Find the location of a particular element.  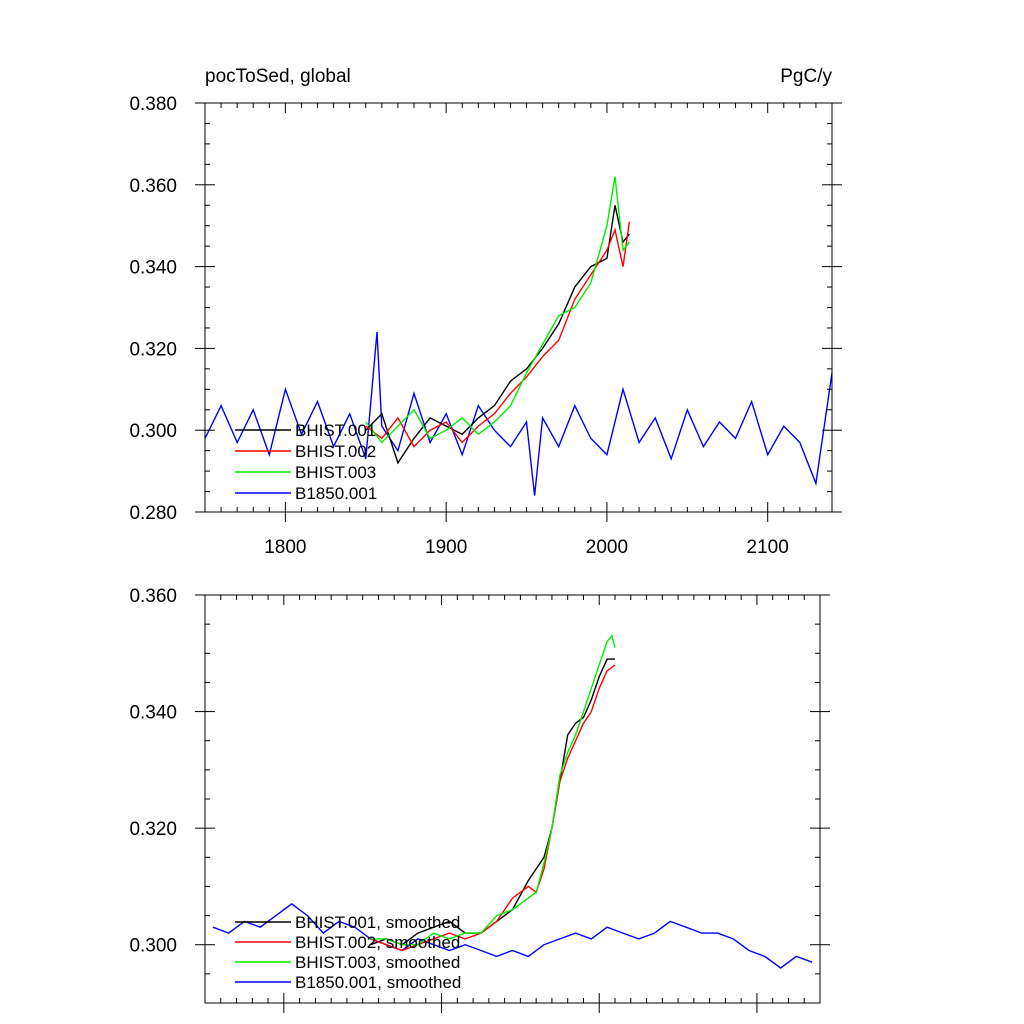

legend-label: B1850.001 is located at coordinates (336, 493).